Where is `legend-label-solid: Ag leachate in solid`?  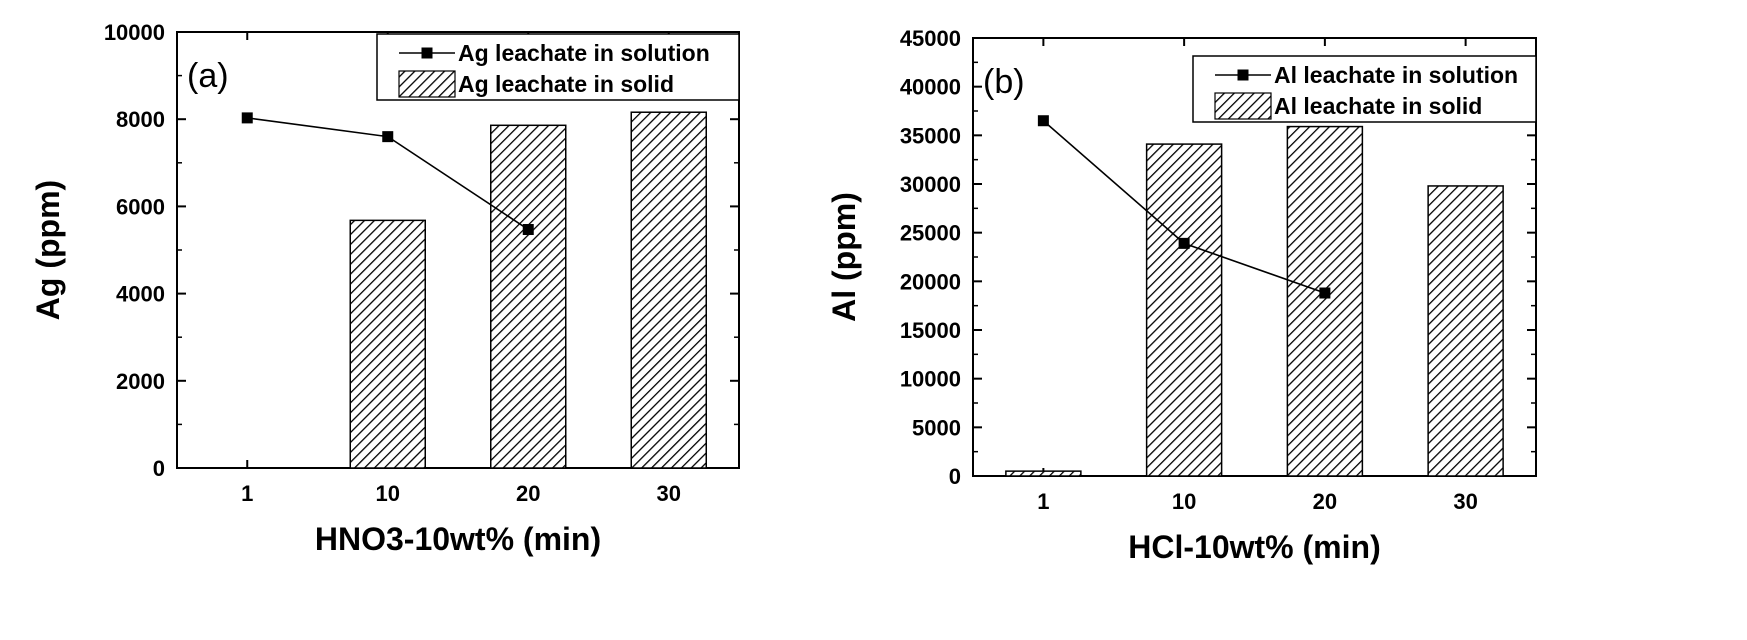
legend-label-solid: Ag leachate in solid is located at coordinates (566, 84).